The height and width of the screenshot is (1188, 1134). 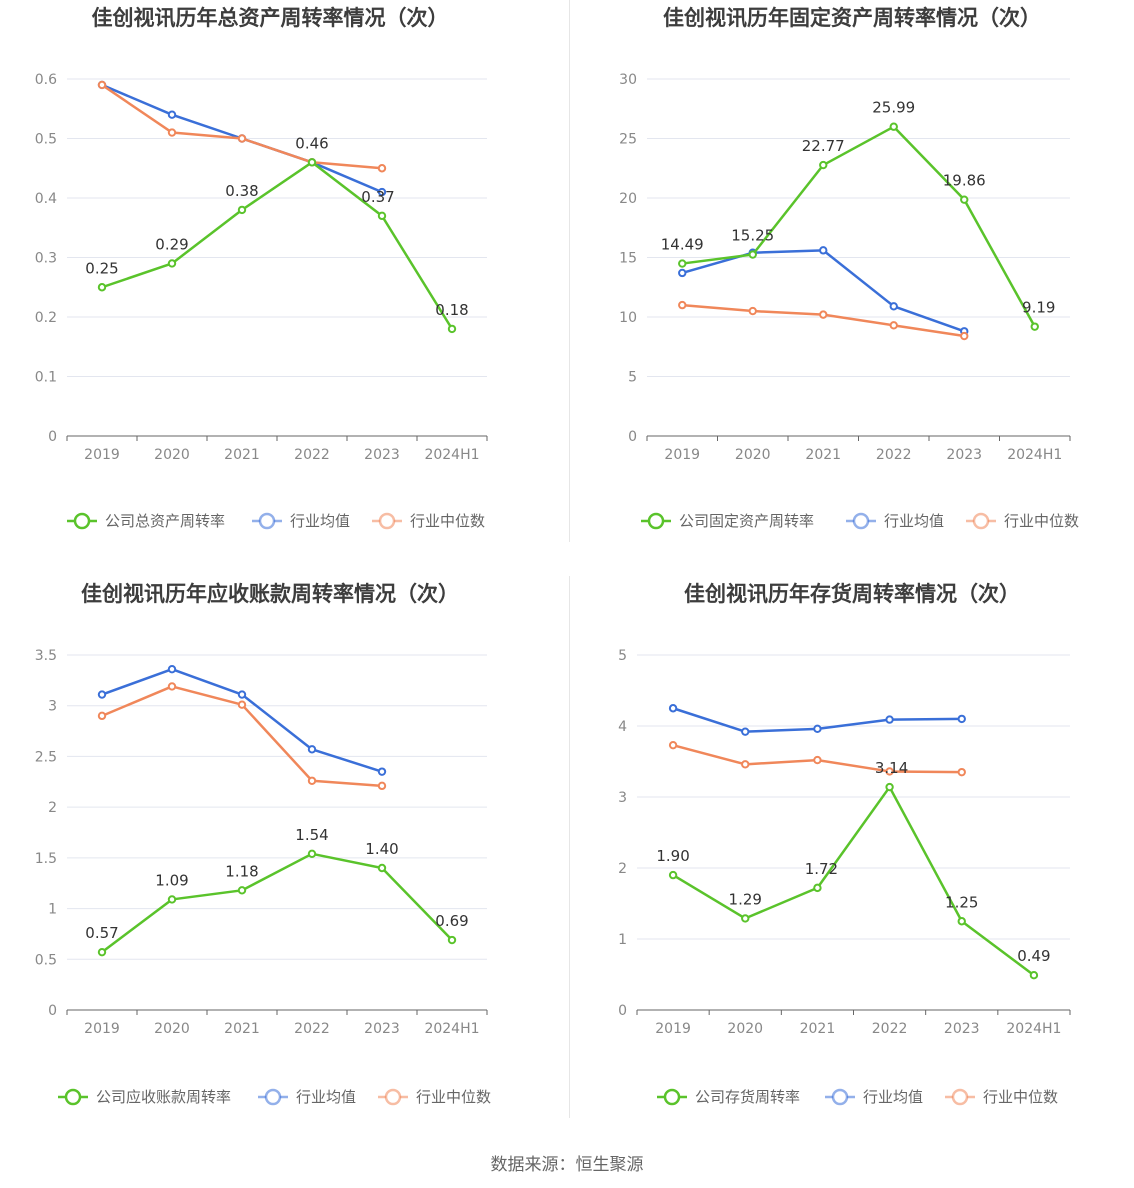 I want to click on legend-label: 公司固定资产周转率, so click(x=746, y=521).